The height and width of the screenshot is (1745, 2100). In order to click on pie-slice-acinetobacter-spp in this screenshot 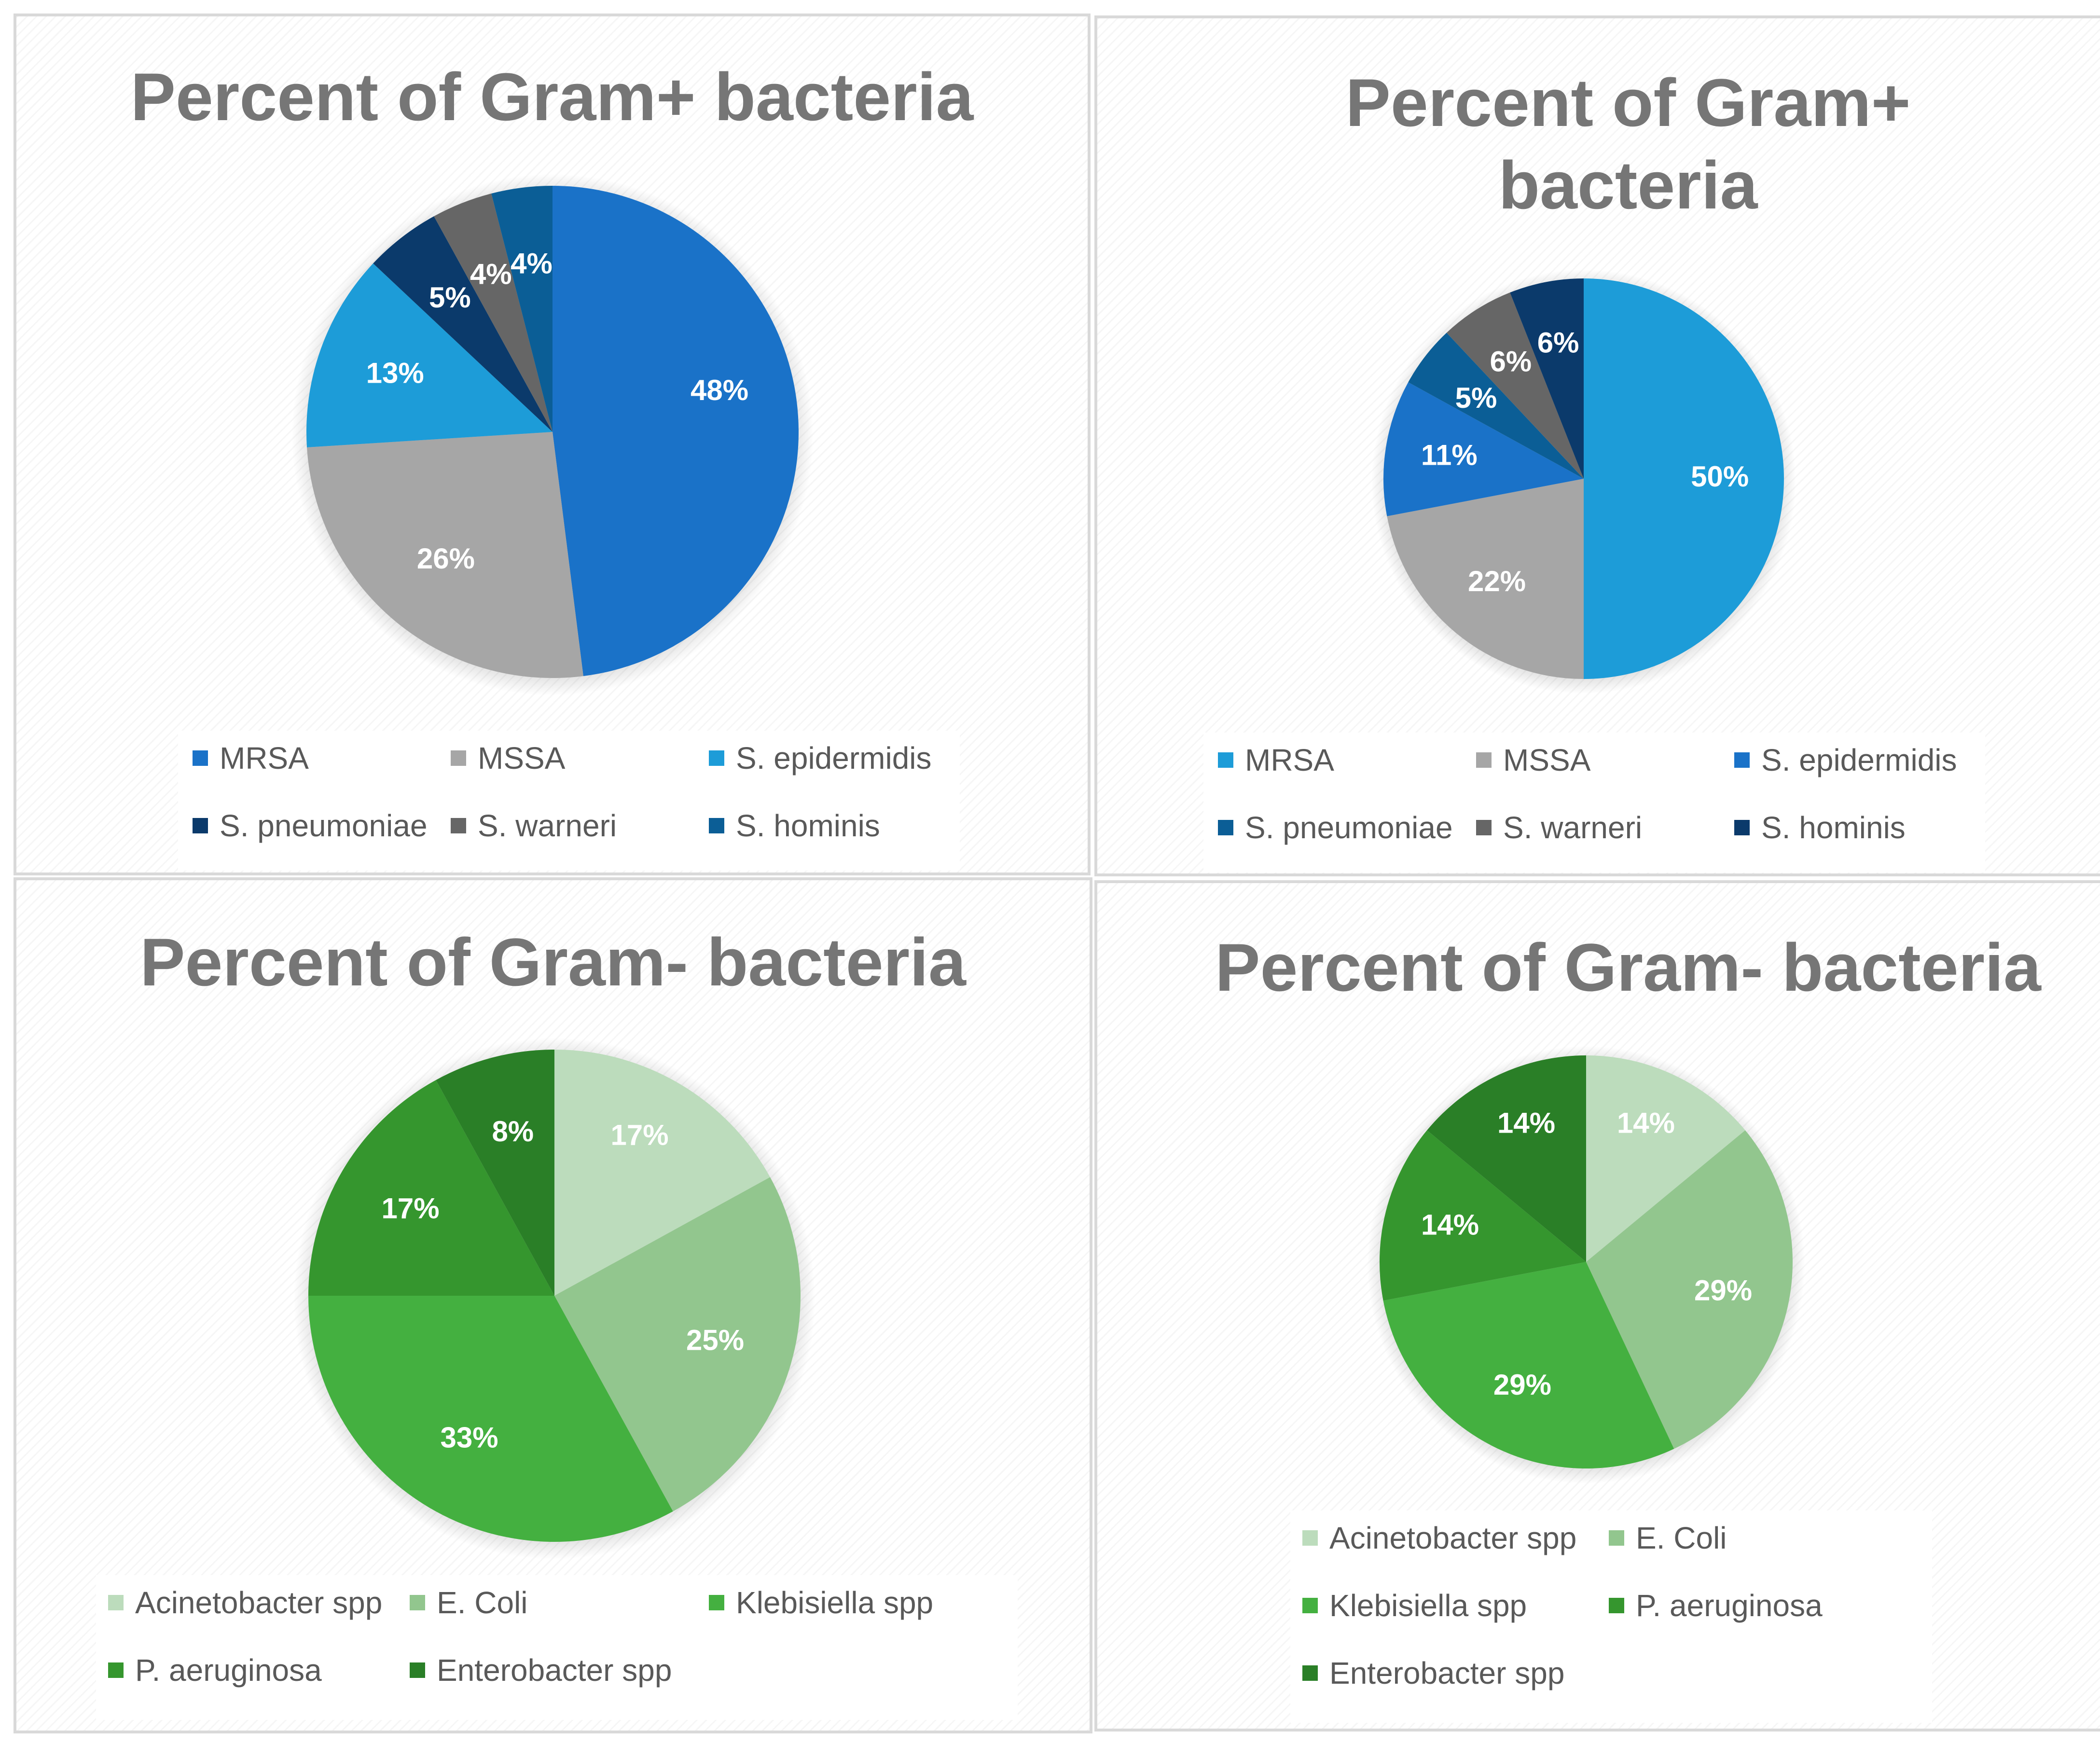, I will do `click(1665, 1158)`.